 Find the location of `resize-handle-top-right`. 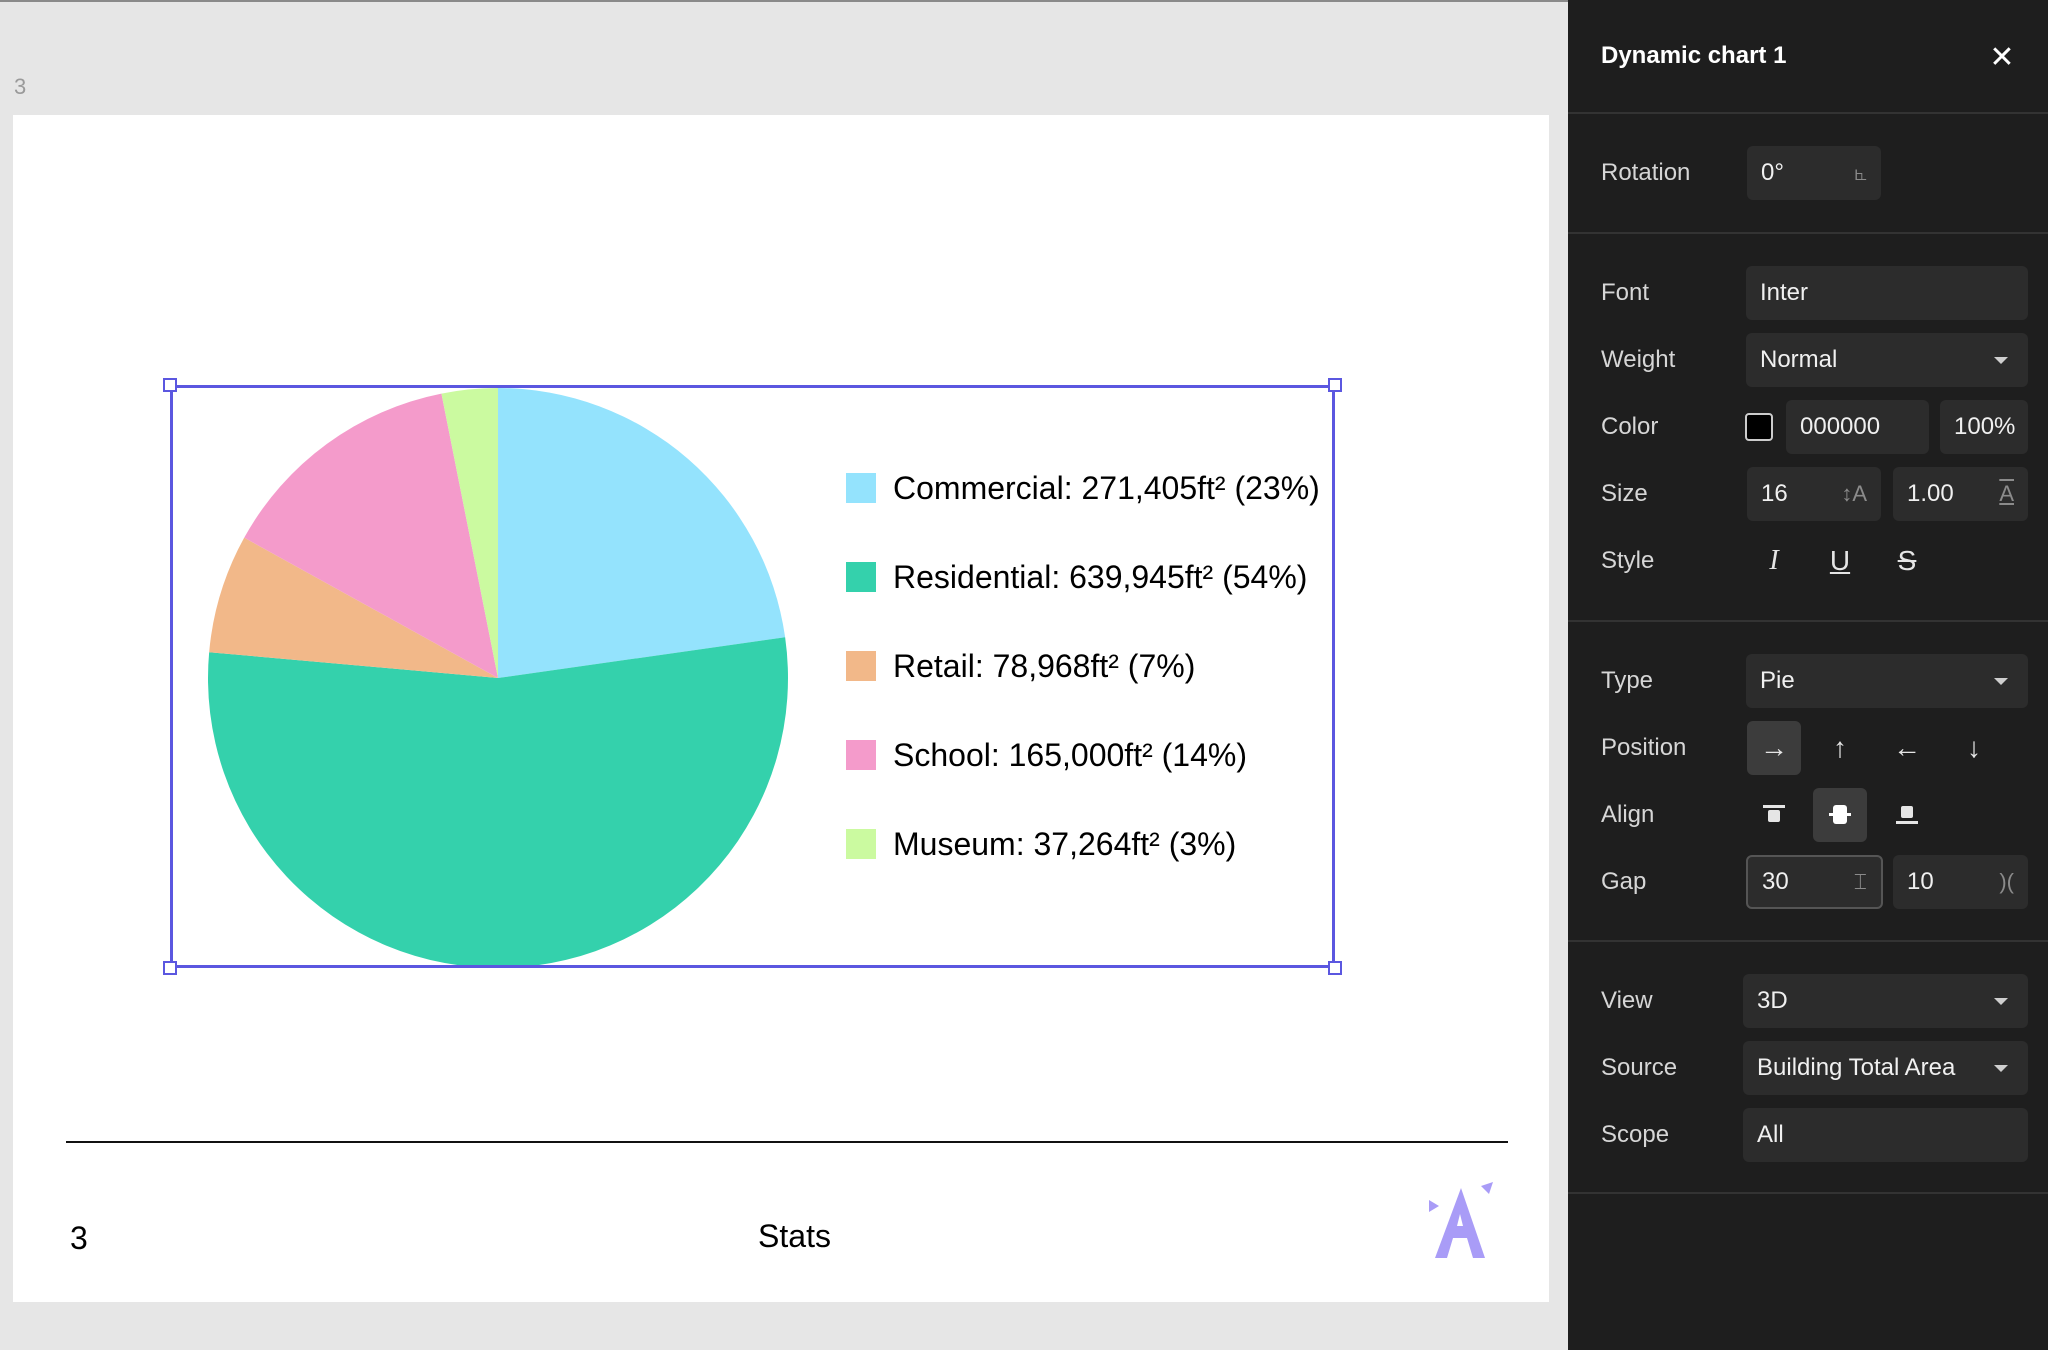

resize-handle-top-right is located at coordinates (1335, 385).